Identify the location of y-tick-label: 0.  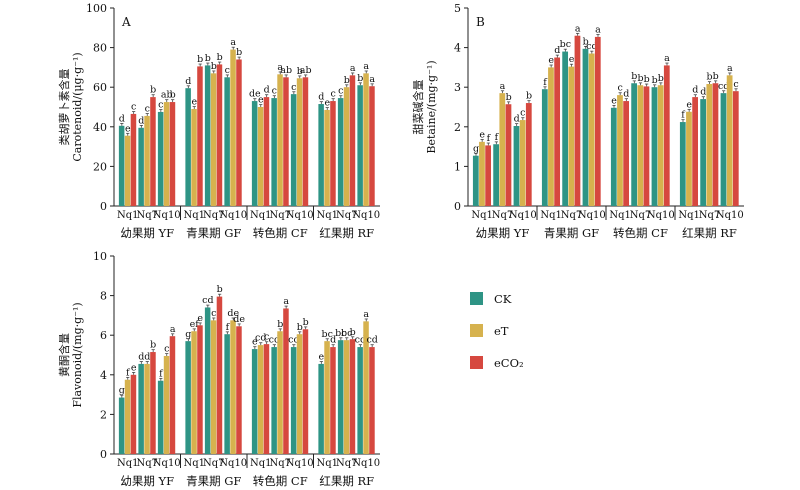
(103, 206).